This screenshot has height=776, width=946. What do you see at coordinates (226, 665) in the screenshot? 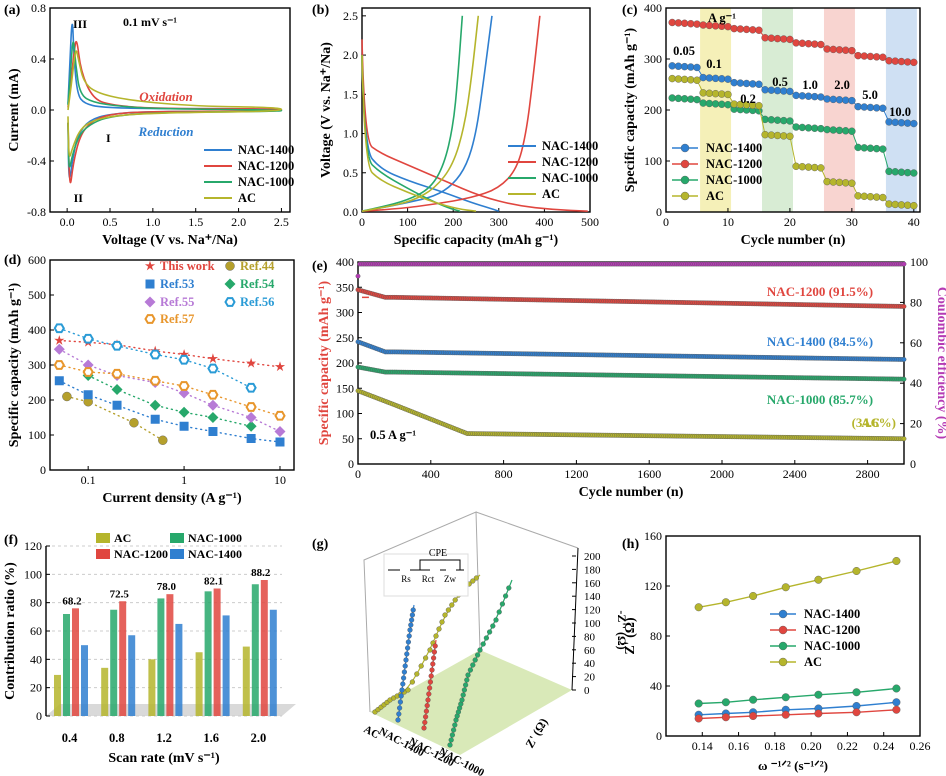
I see `bar-nac1400` at bounding box center [226, 665].